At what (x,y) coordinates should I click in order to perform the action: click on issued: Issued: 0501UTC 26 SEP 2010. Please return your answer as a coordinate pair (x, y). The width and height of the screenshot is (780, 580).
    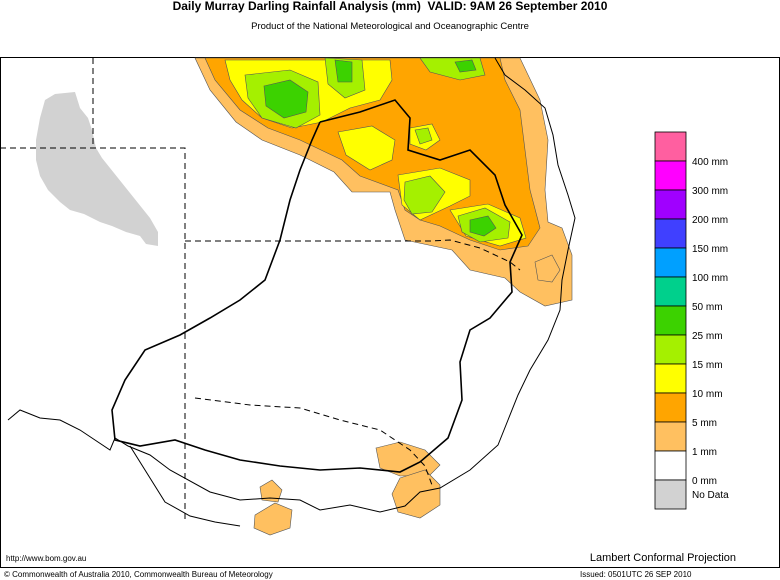
    Looking at the image, I should click on (636, 574).